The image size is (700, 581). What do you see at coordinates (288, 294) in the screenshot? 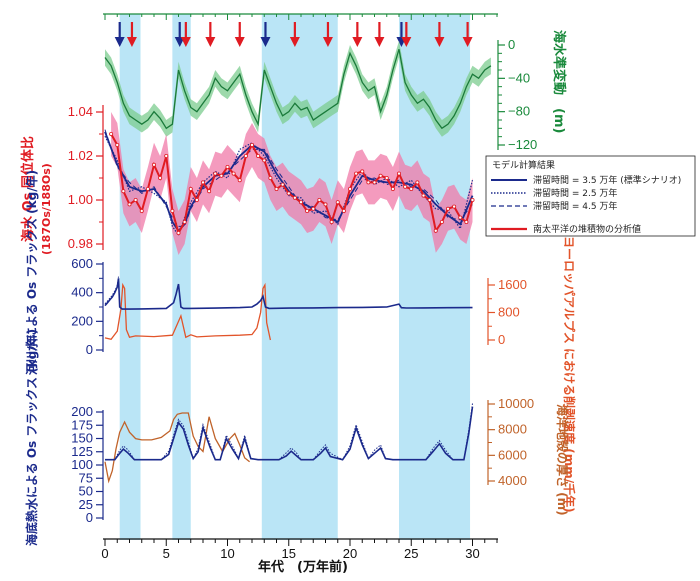
I see `river-flux-line` at bounding box center [288, 294].